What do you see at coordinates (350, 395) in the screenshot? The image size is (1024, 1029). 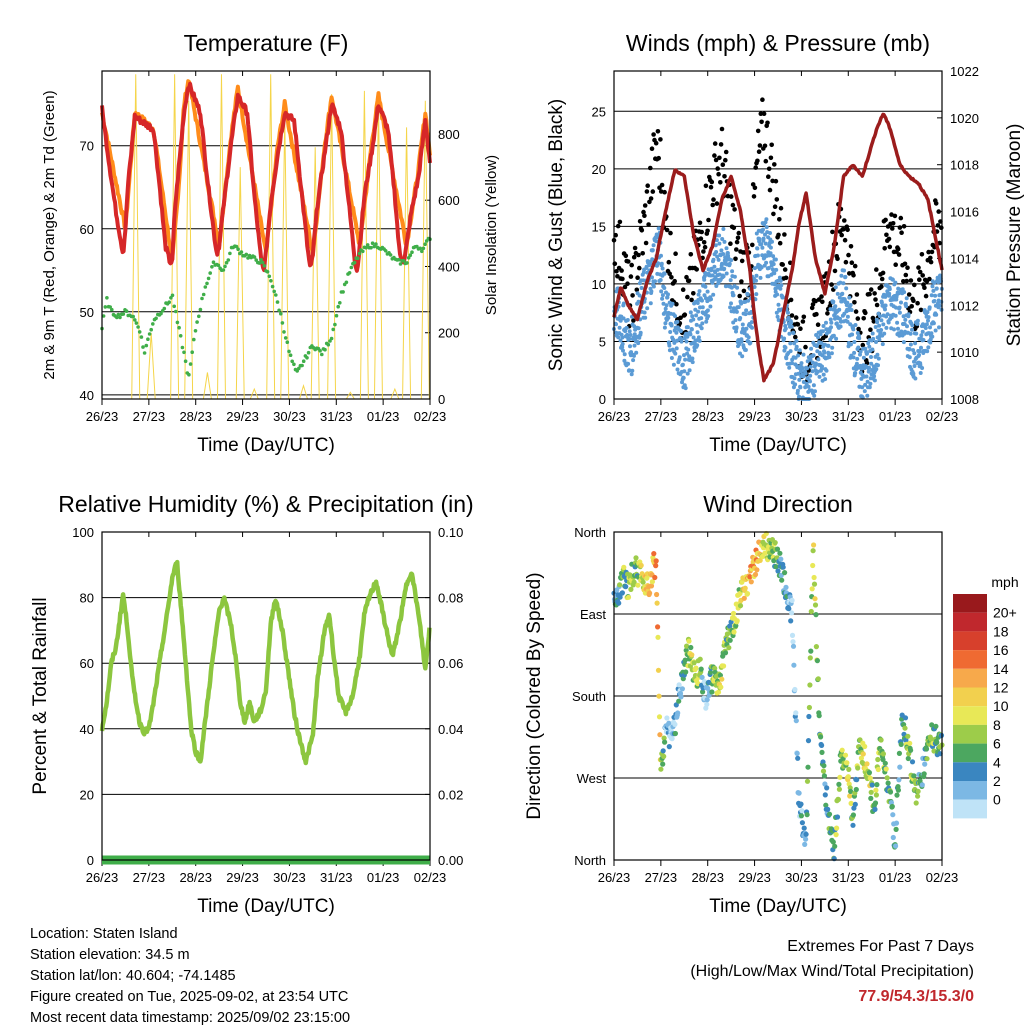 I see `solar-spike` at bounding box center [350, 395].